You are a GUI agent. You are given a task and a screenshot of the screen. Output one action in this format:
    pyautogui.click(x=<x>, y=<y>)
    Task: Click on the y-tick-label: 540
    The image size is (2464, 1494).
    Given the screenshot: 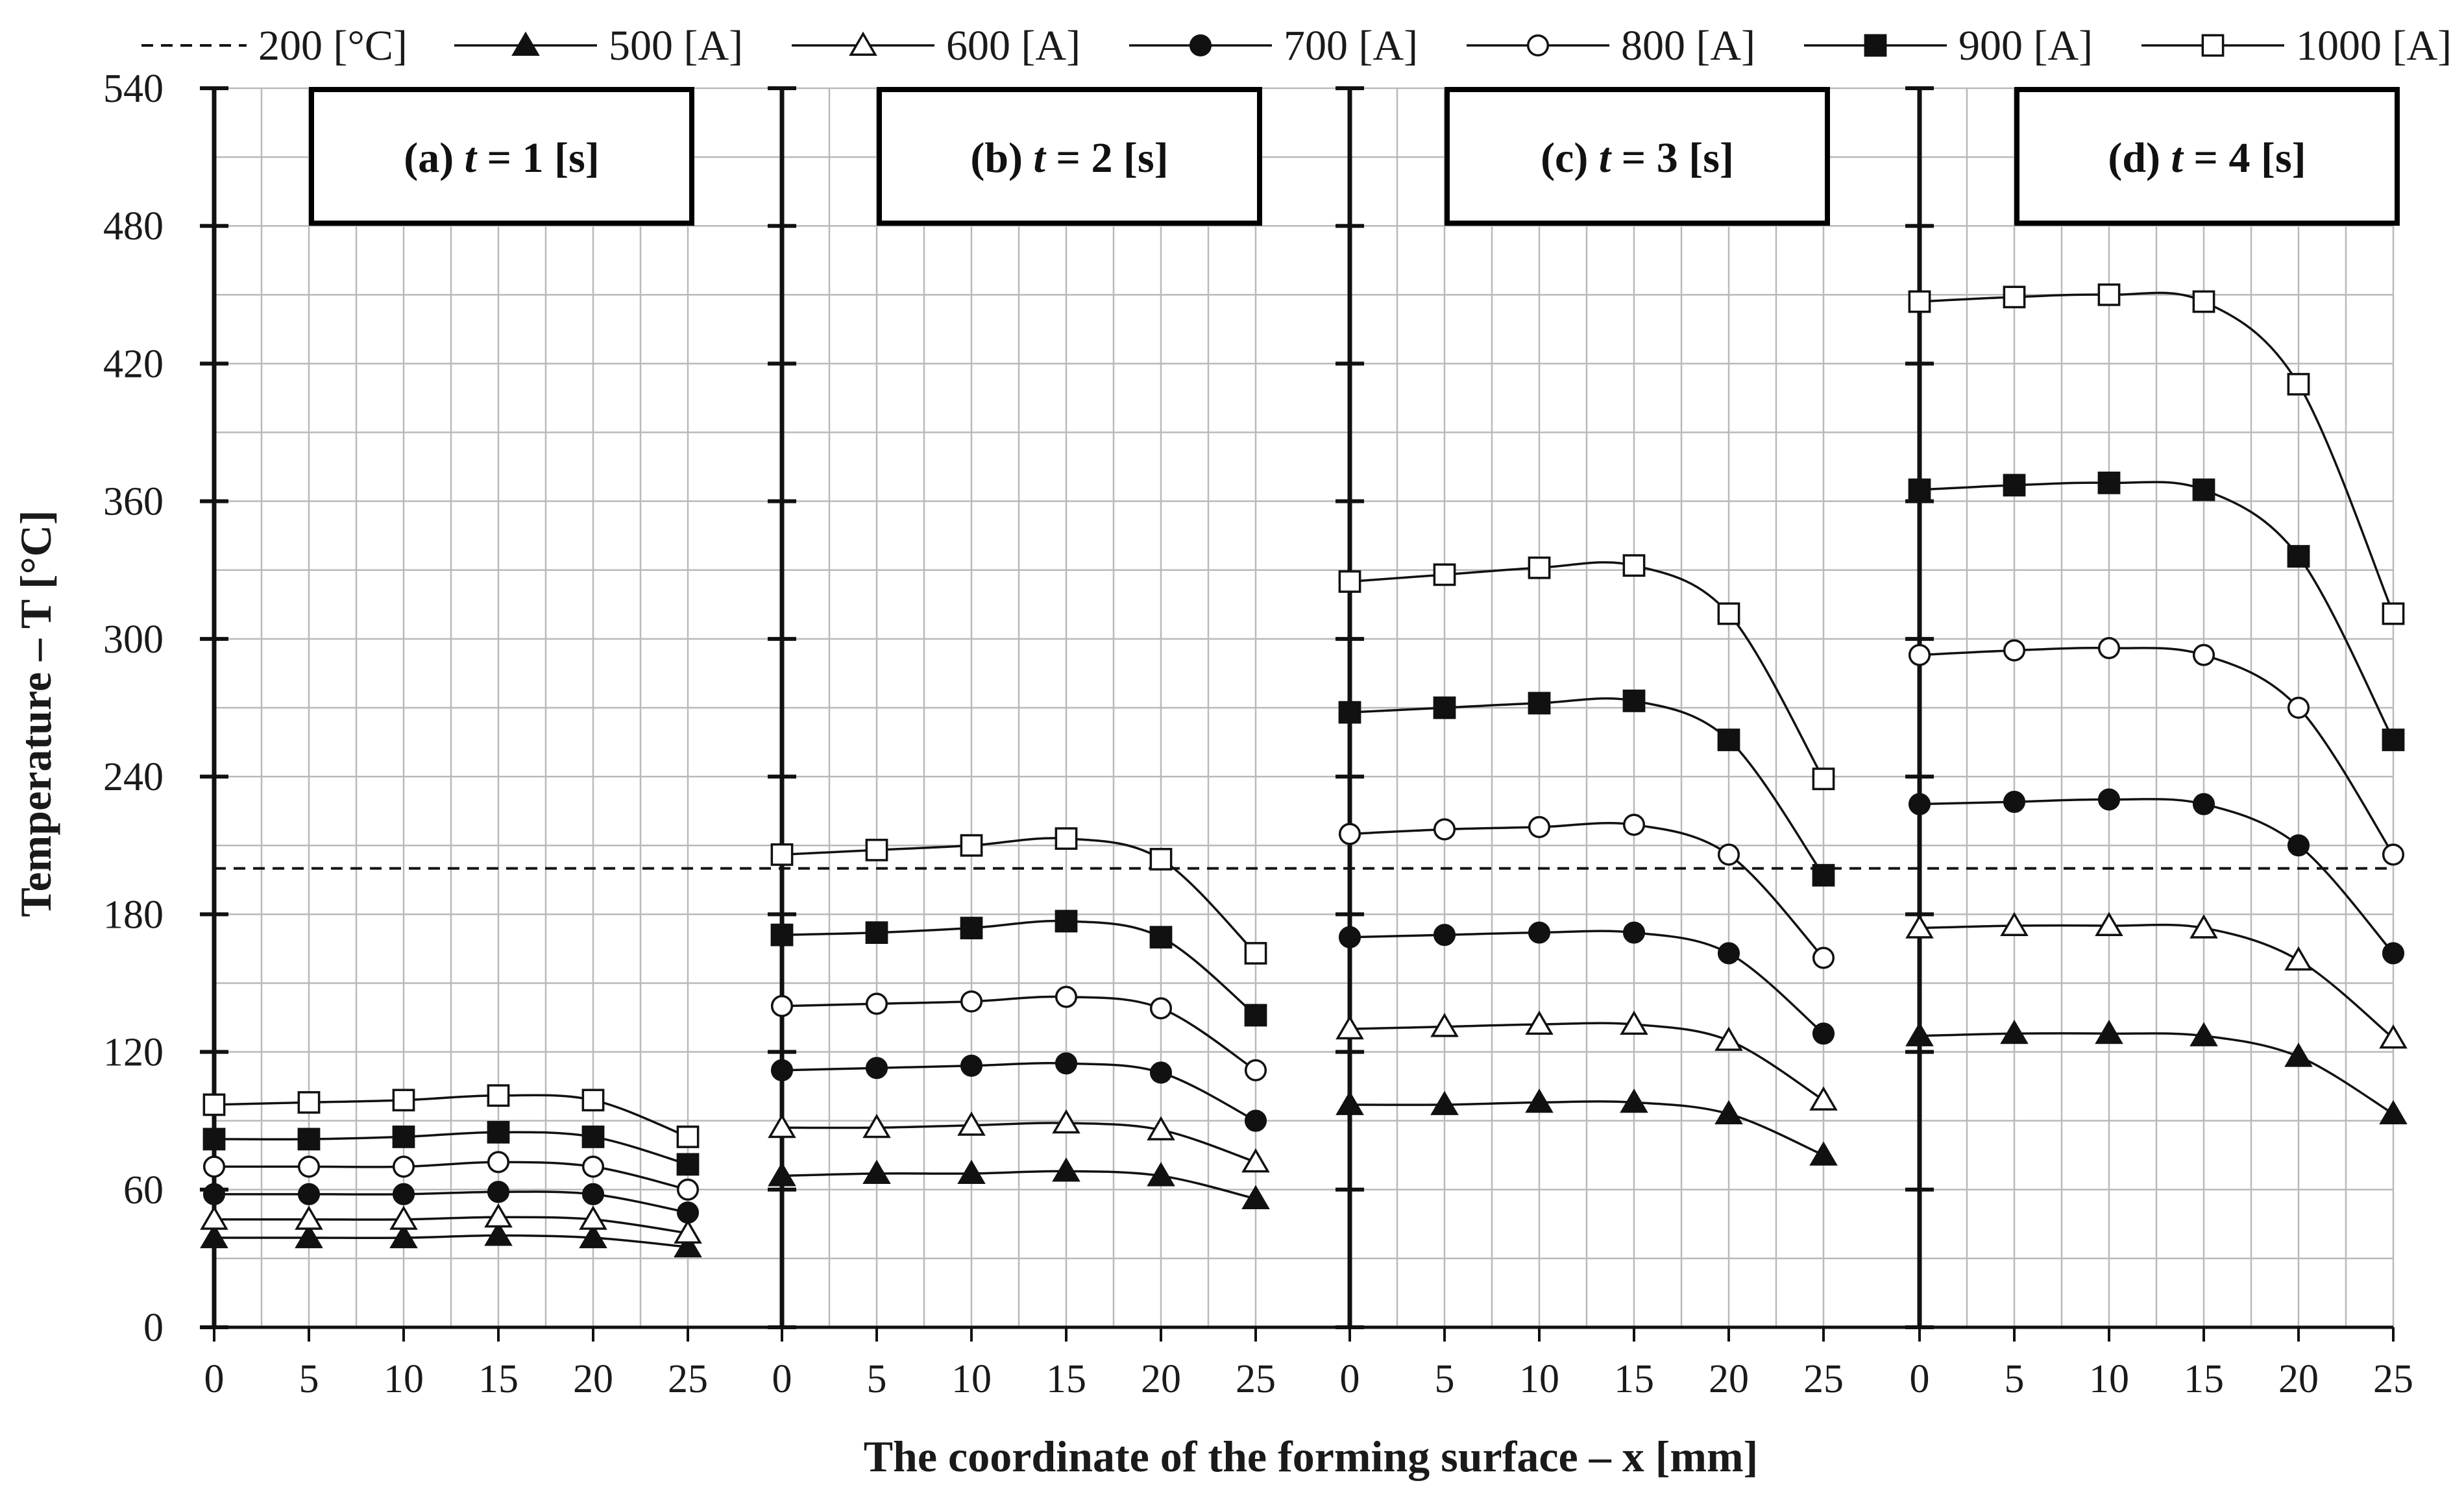 What is the action you would take?
    pyautogui.click(x=133, y=89)
    